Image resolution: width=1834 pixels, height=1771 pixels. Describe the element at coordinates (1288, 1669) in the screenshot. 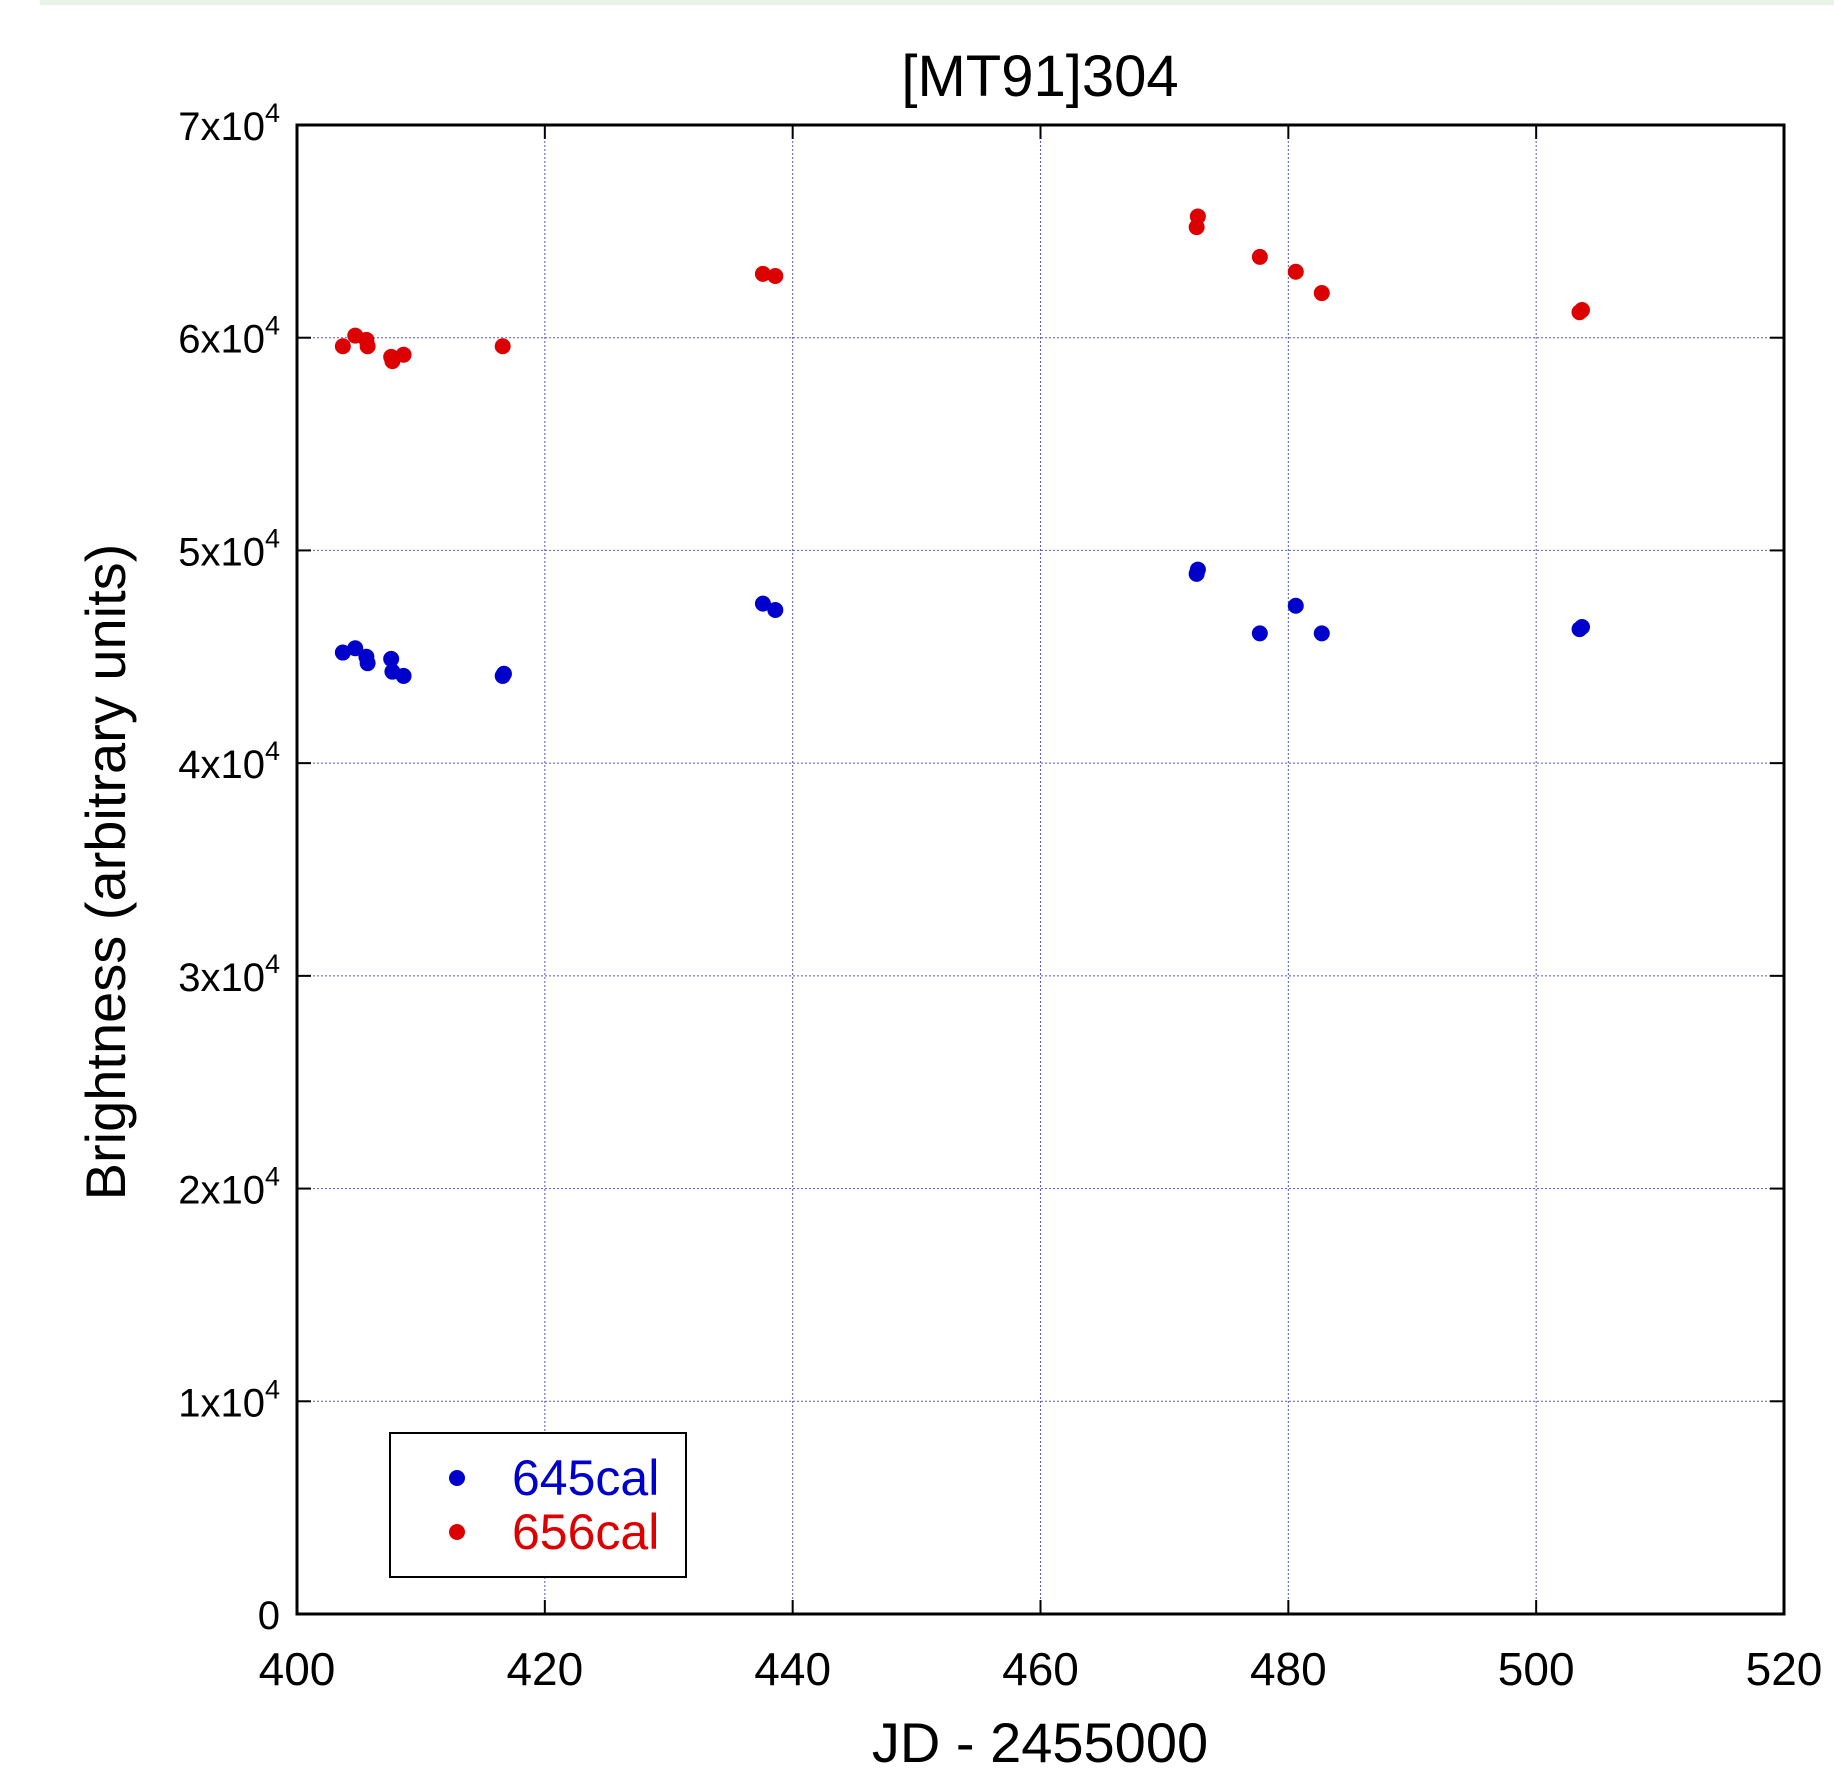

I see `x-tick-label: 480` at that location.